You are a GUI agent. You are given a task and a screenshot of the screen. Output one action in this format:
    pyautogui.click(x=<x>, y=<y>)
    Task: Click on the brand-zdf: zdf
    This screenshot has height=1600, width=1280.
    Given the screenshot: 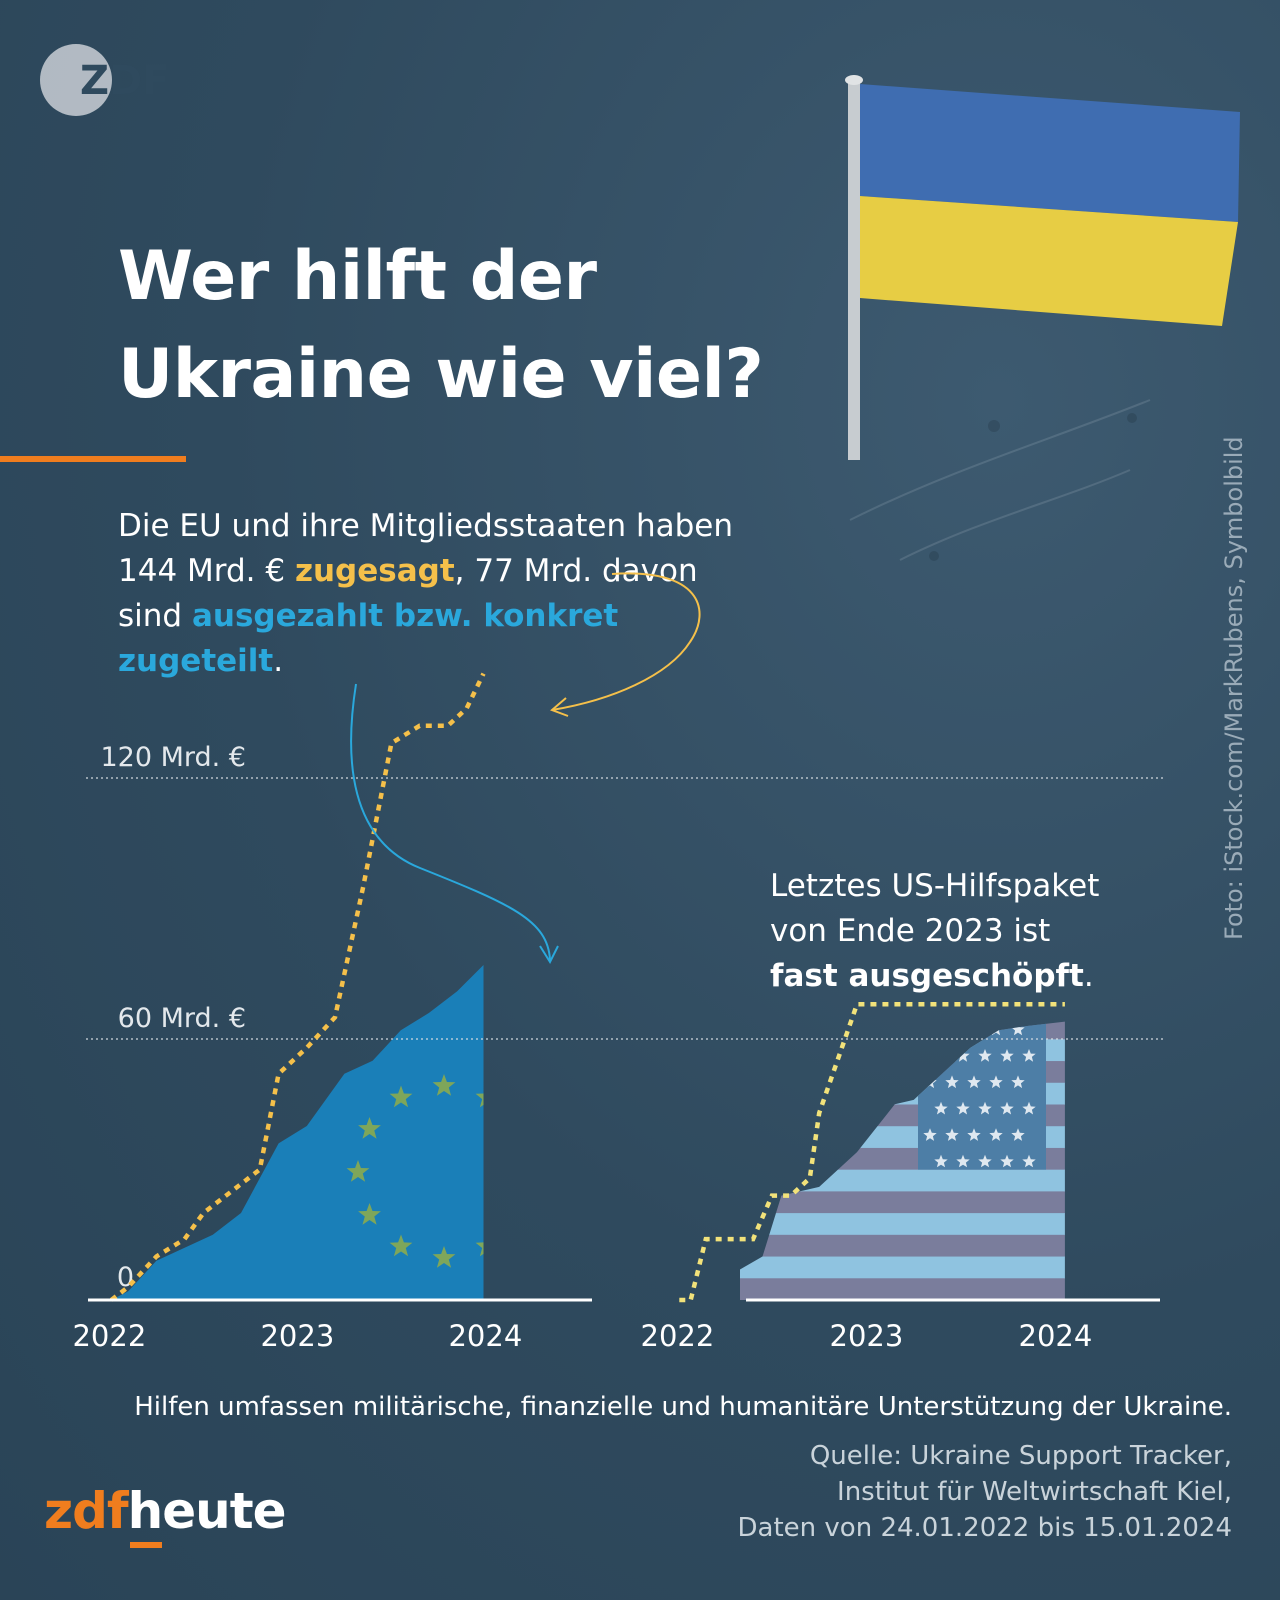 What is the action you would take?
    pyautogui.click(x=86, y=1511)
    